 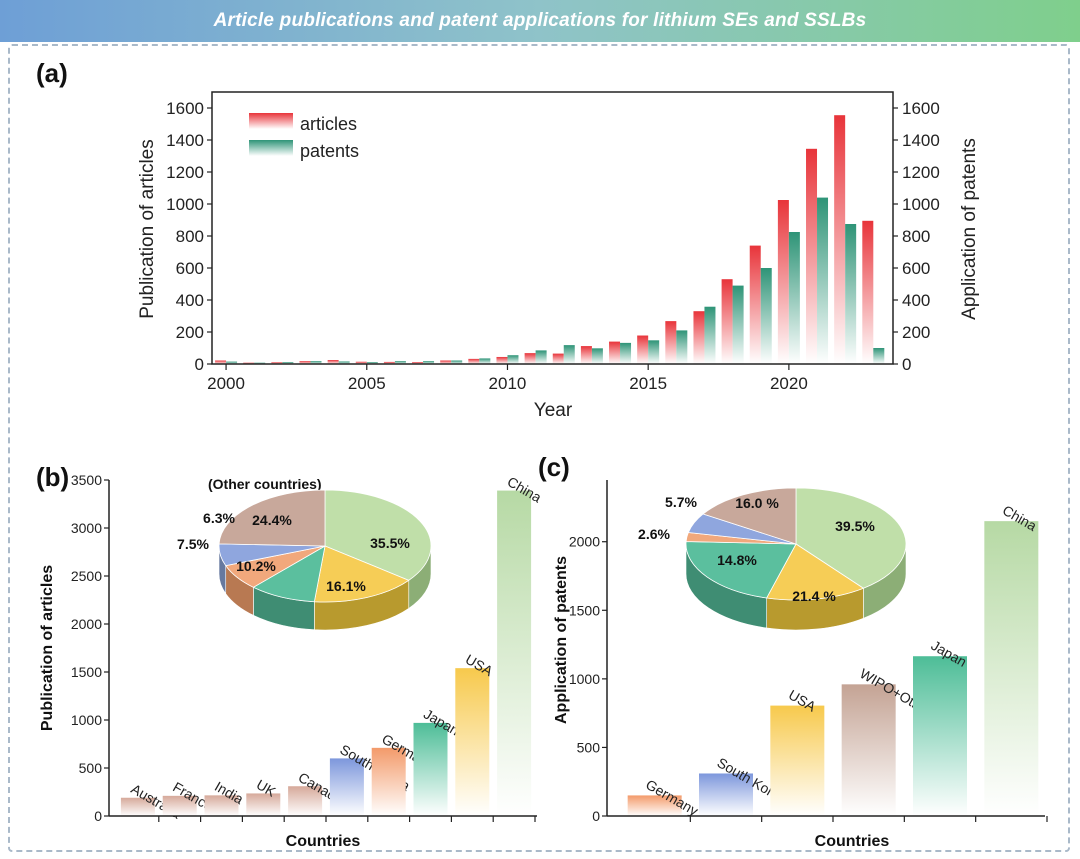 I want to click on panel-c-label: (c), so click(x=554, y=467).